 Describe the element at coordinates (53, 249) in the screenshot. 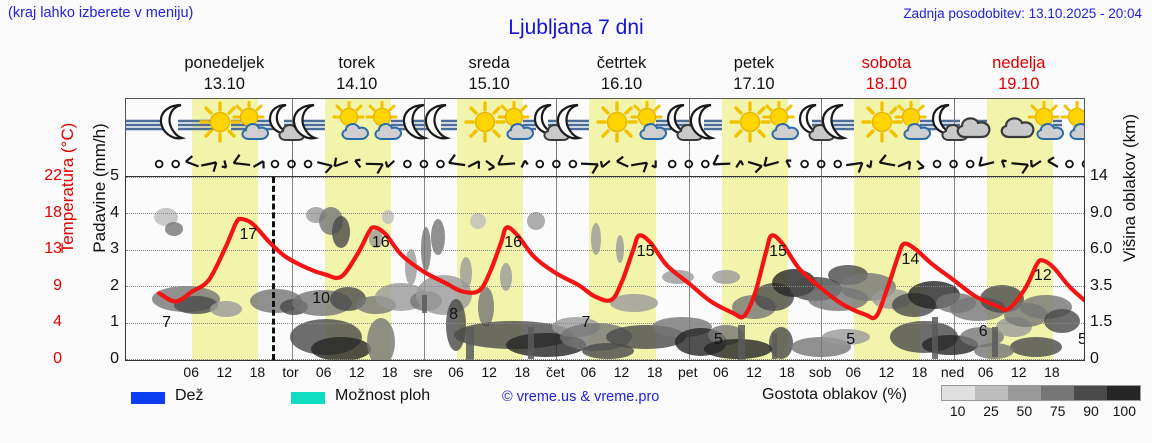

I see `temperature-tick: 13` at that location.